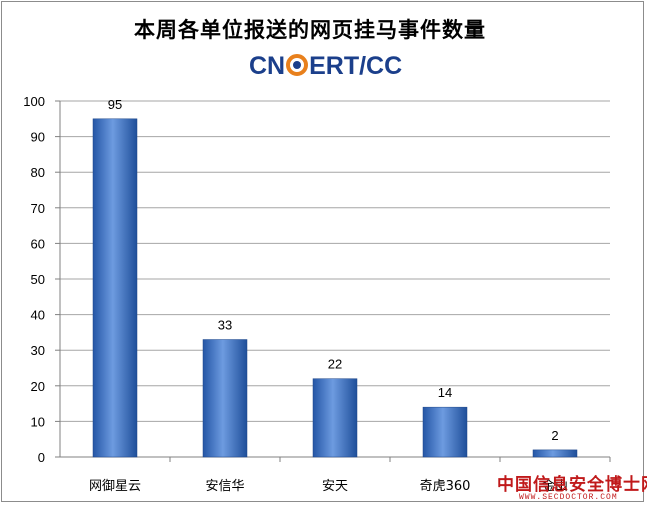 This screenshot has width=647, height=505. Describe the element at coordinates (297, 65) in the screenshot. I see `logo-circle-icon` at that location.